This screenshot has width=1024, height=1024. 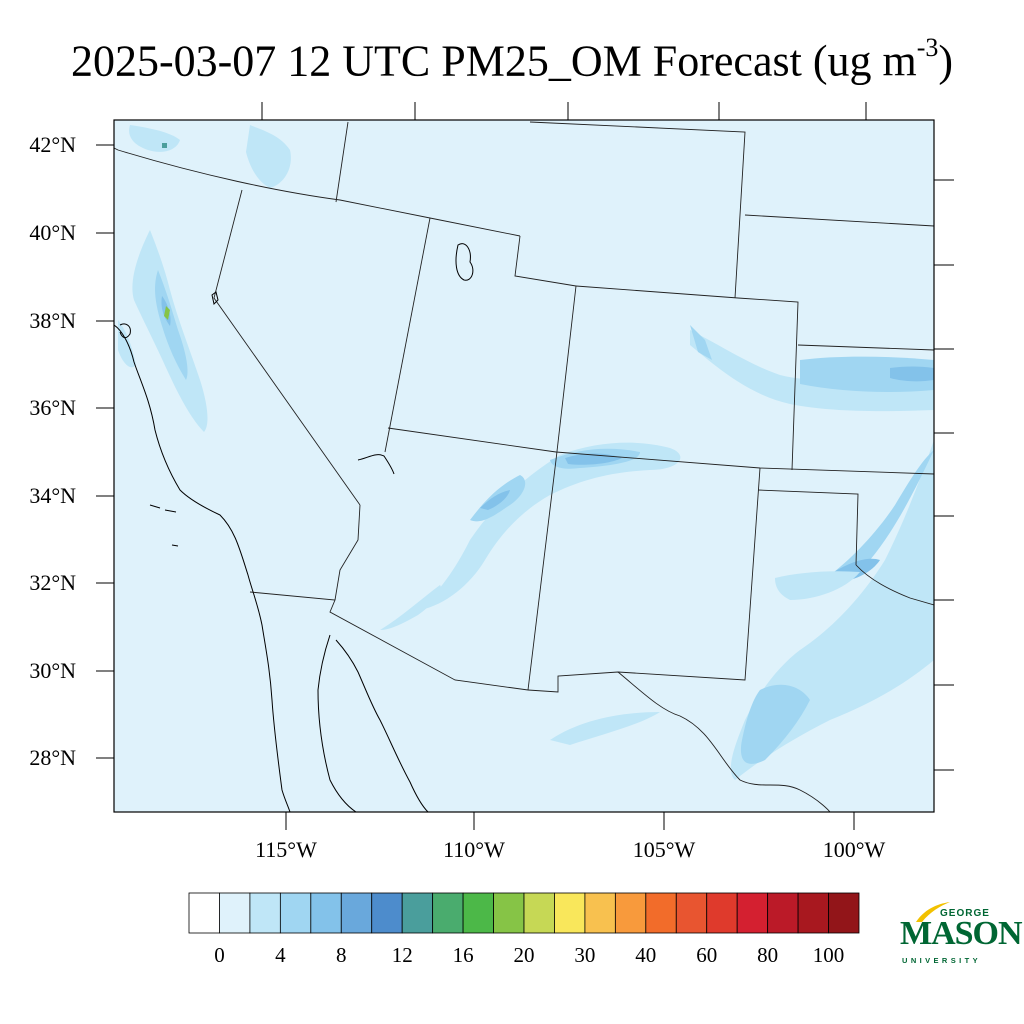 What do you see at coordinates (644, 580) in the screenshot?
I see `nm-tx-border` at bounding box center [644, 580].